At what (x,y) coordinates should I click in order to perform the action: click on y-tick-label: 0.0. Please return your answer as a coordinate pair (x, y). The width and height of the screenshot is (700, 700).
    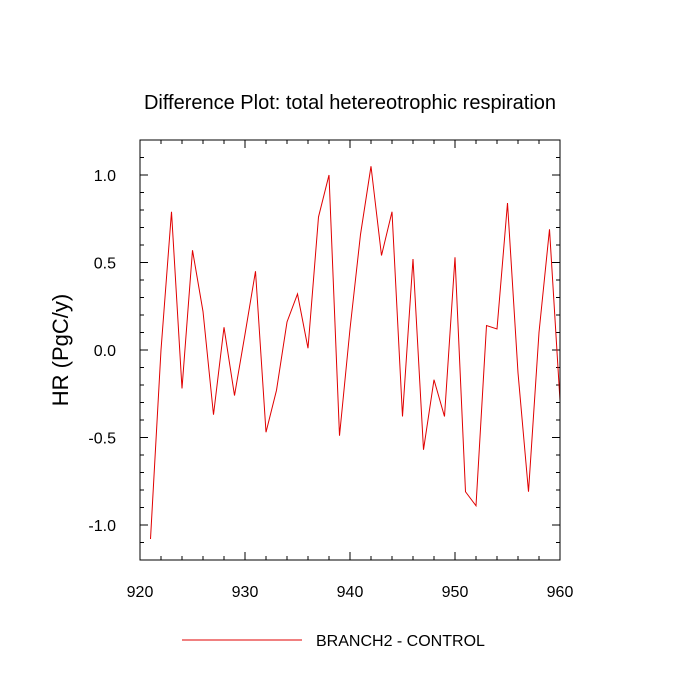
    Looking at the image, I should click on (105, 351).